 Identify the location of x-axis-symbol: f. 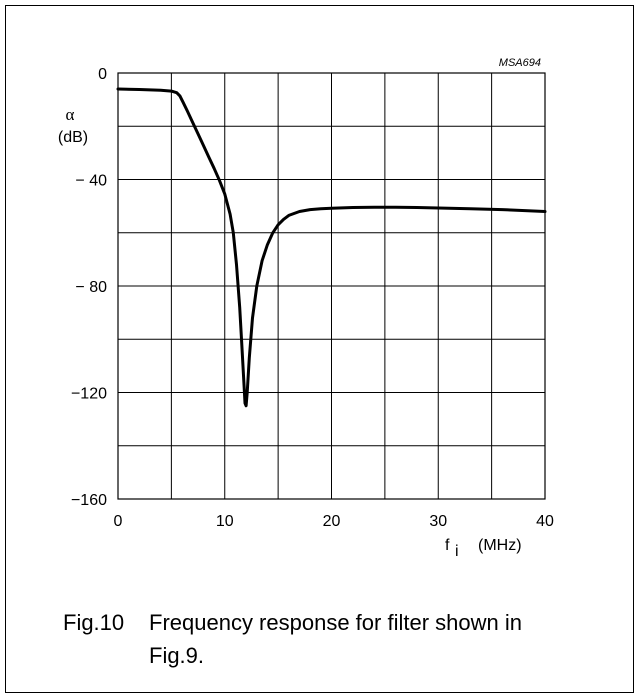
(447, 545).